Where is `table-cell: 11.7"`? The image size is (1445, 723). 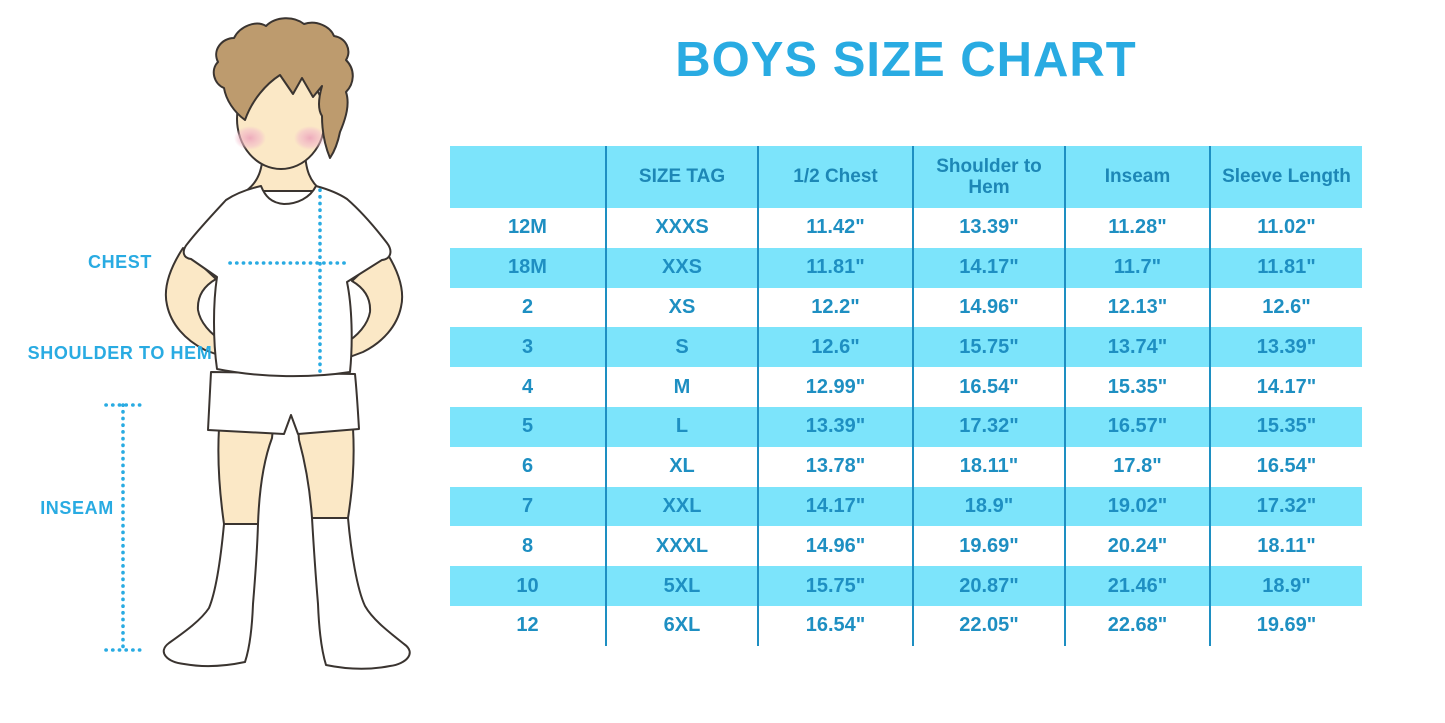
table-cell: 11.7" is located at coordinates (1138, 267).